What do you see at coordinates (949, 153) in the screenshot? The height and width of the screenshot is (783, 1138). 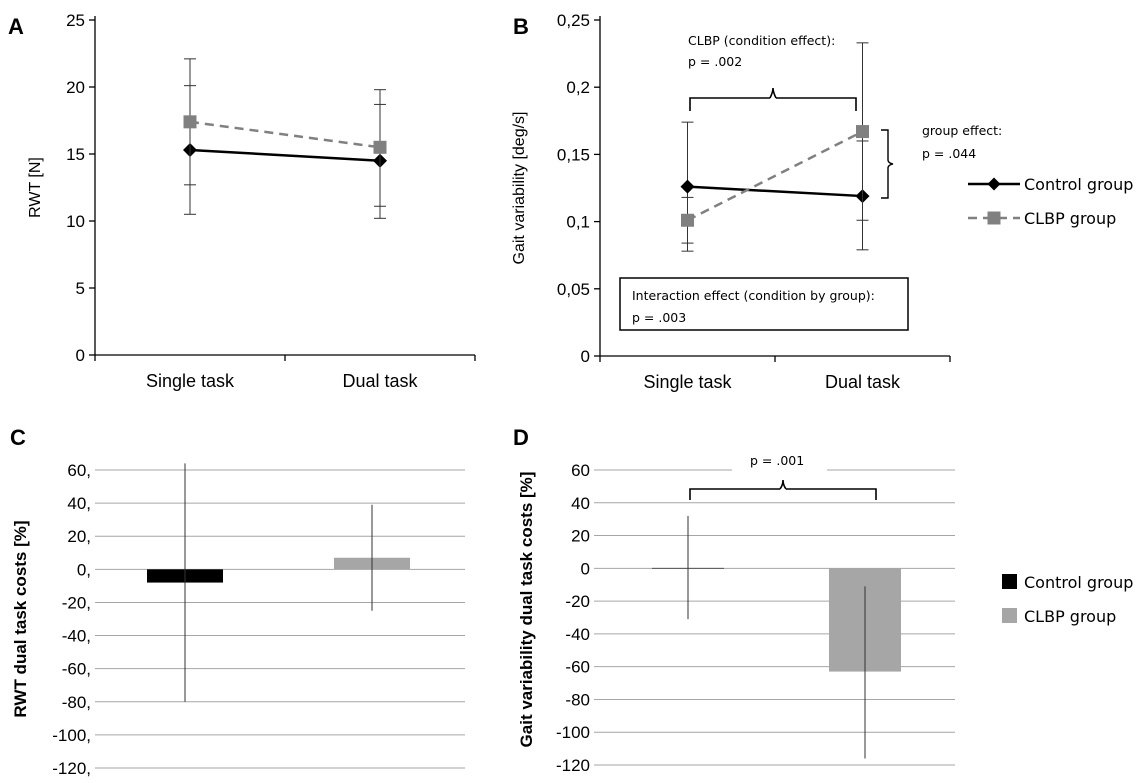 I see `group-effect-p: p = .044` at bounding box center [949, 153].